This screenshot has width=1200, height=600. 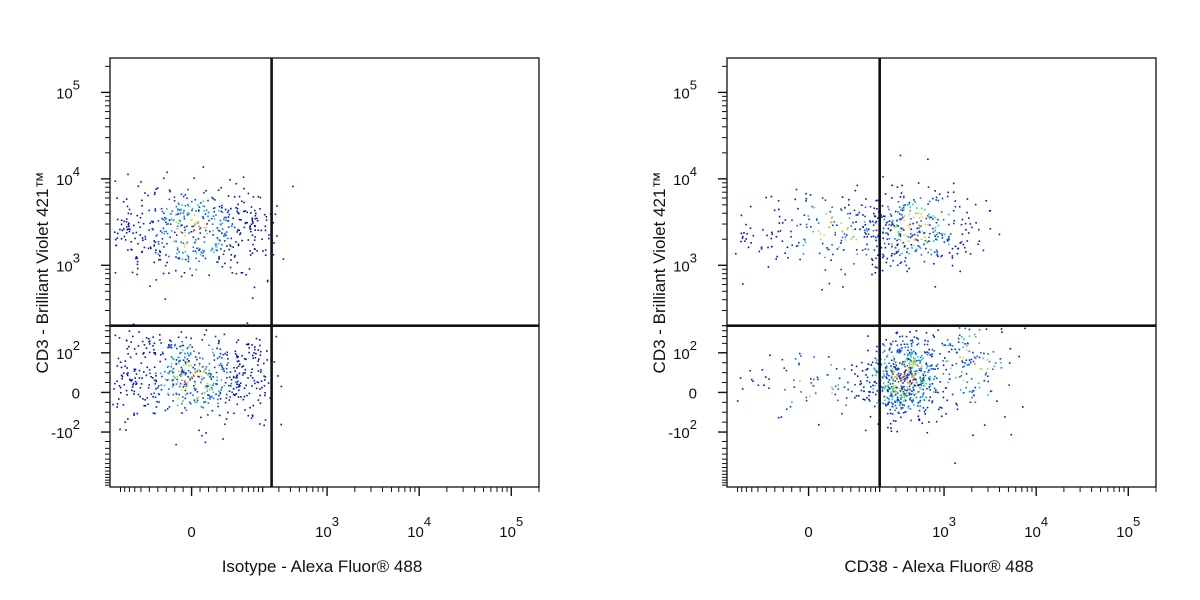 What do you see at coordinates (685, 89) in the screenshot?
I see `y-tick-label: 10⁵` at bounding box center [685, 89].